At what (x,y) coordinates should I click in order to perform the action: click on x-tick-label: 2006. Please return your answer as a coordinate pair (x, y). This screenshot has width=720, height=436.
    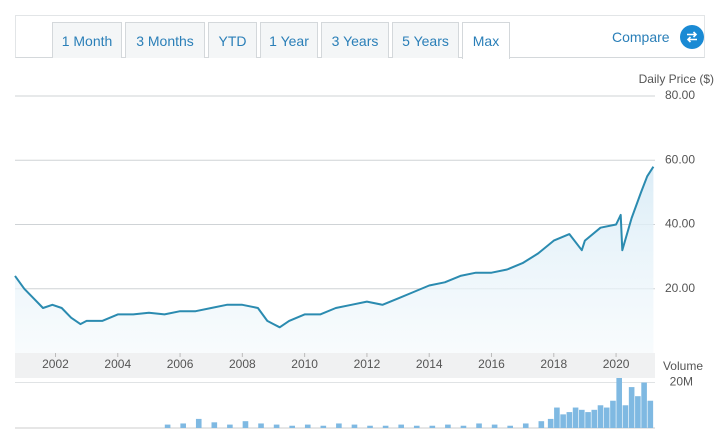
    Looking at the image, I should click on (180, 364).